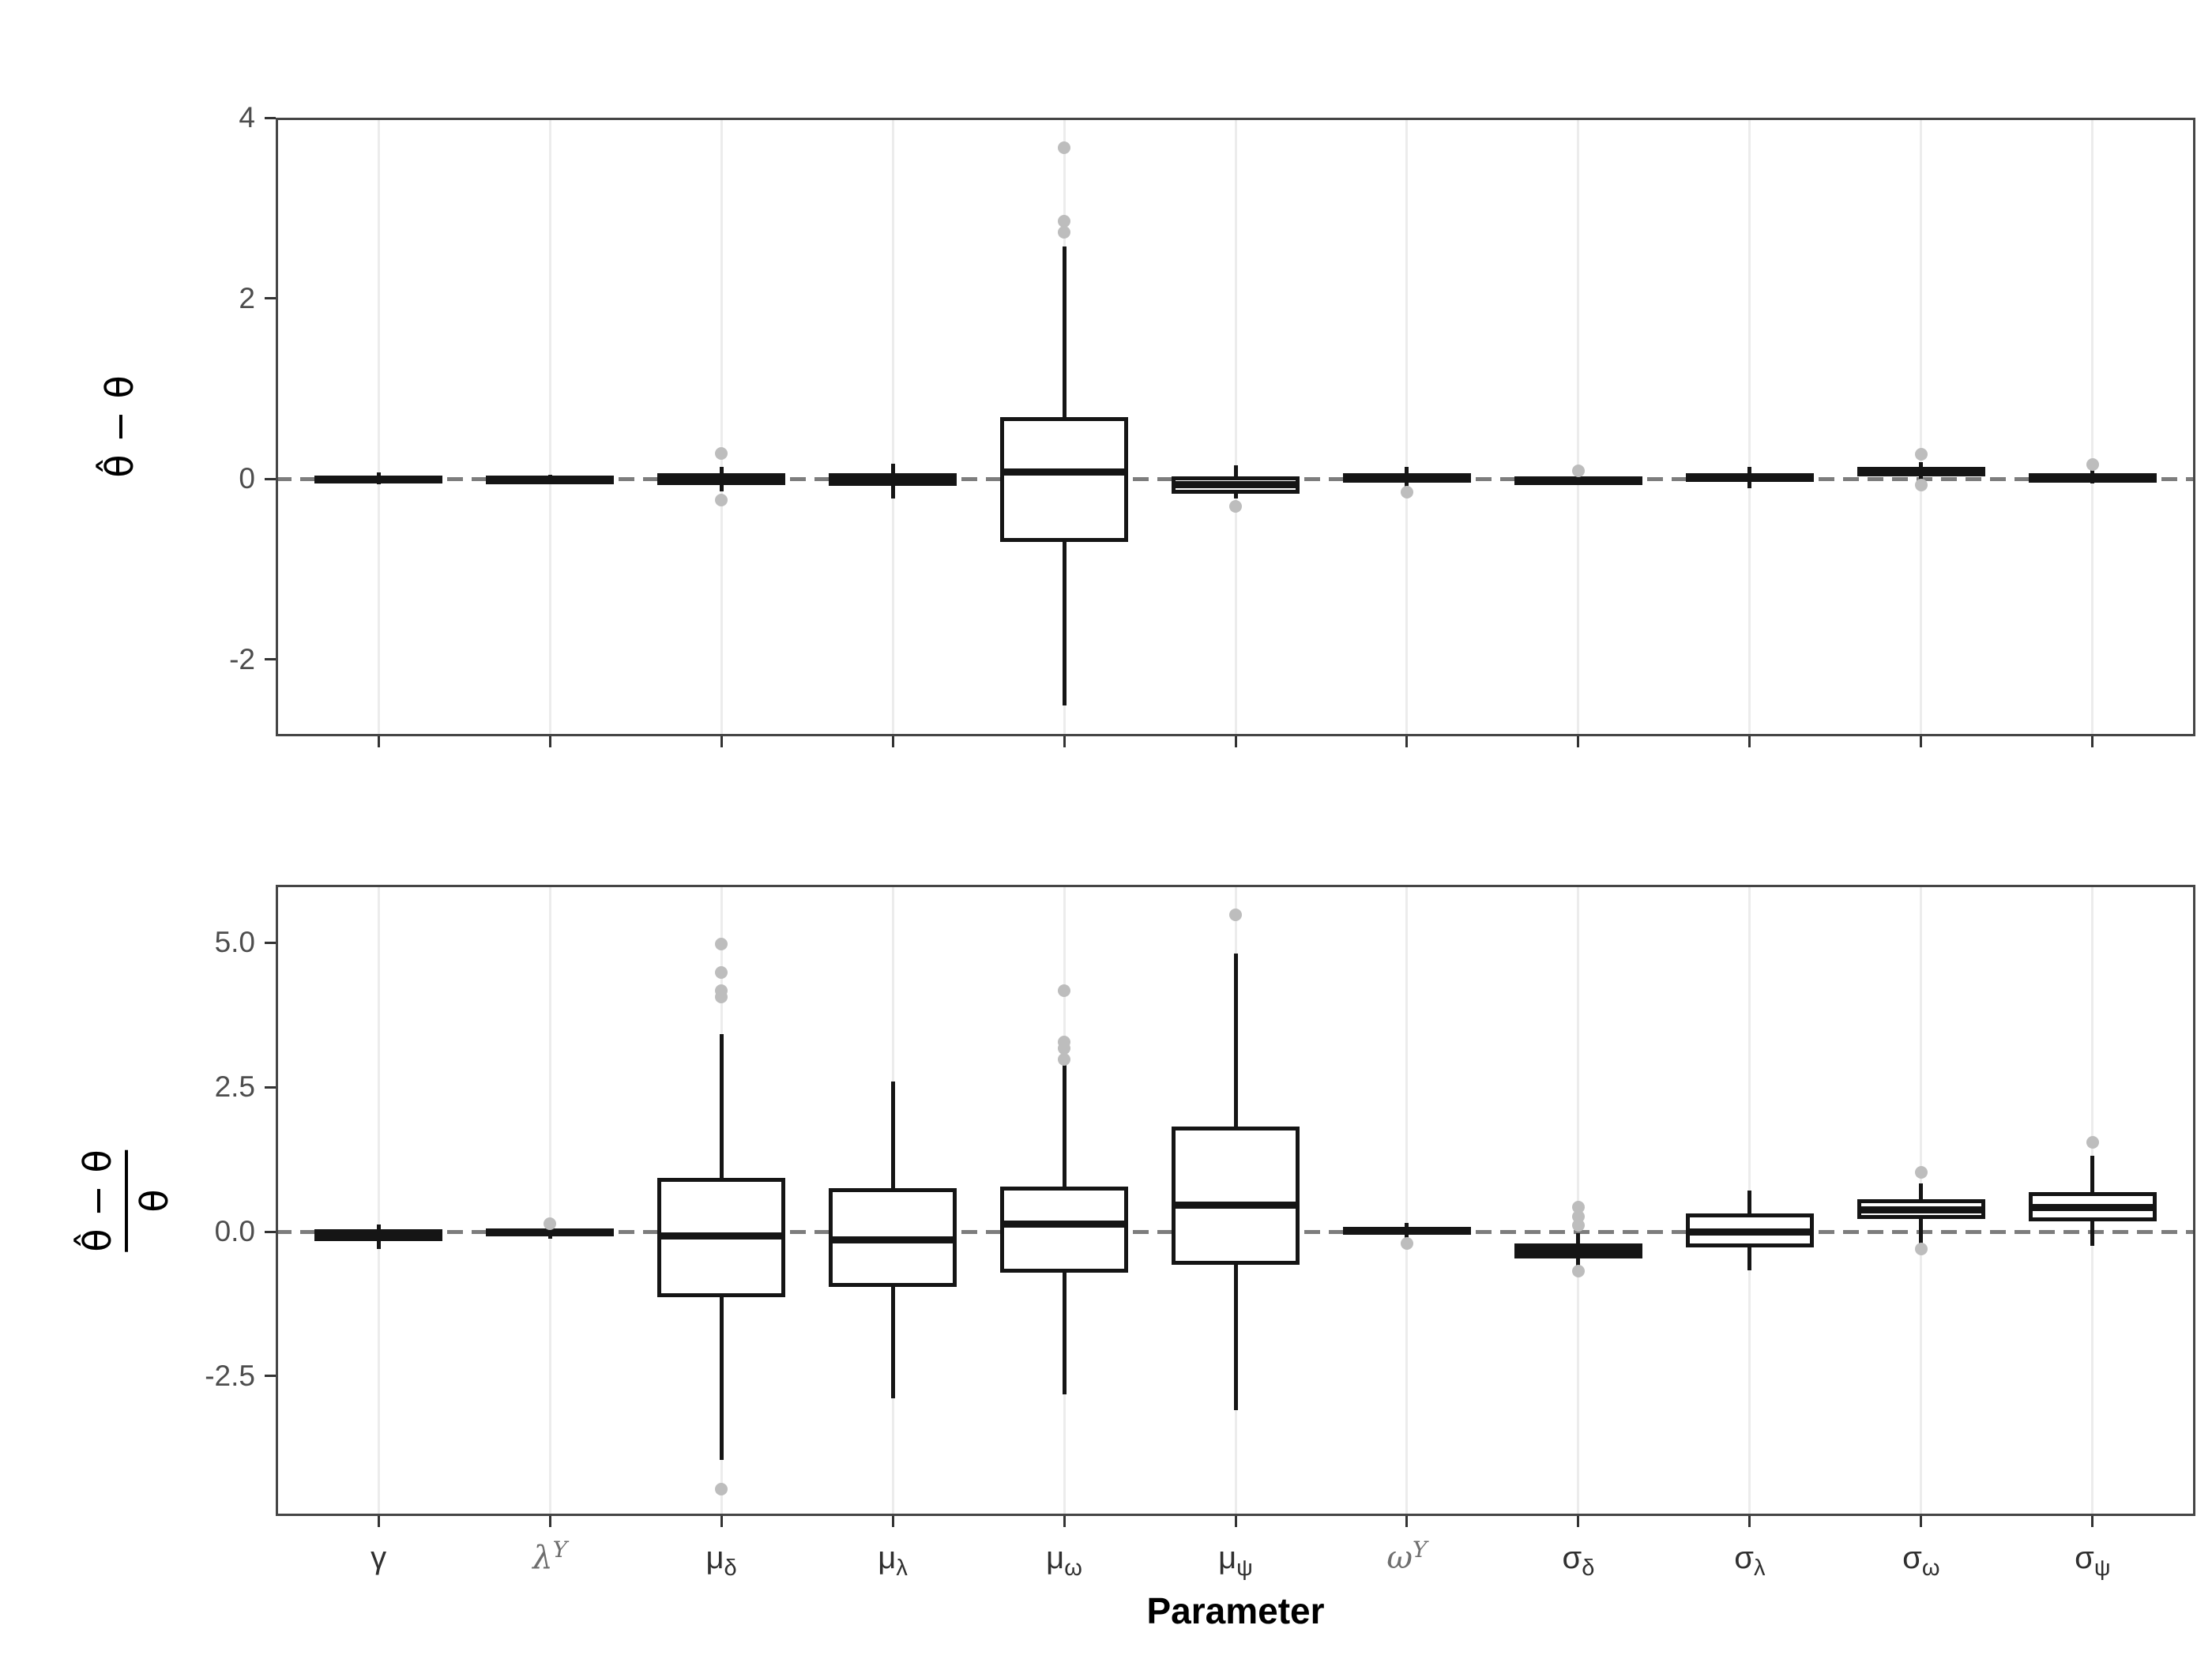  I want to click on x-category-label: λY, so click(550, 1559).